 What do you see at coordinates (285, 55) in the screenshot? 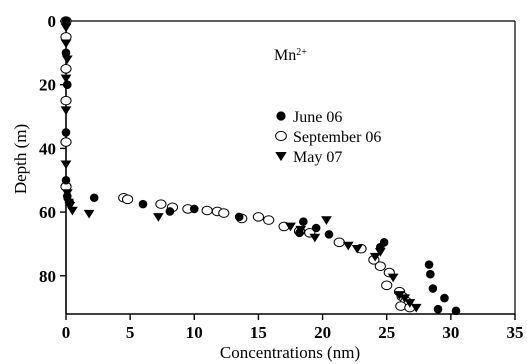
I see `species-annotation-base: Mn` at bounding box center [285, 55].